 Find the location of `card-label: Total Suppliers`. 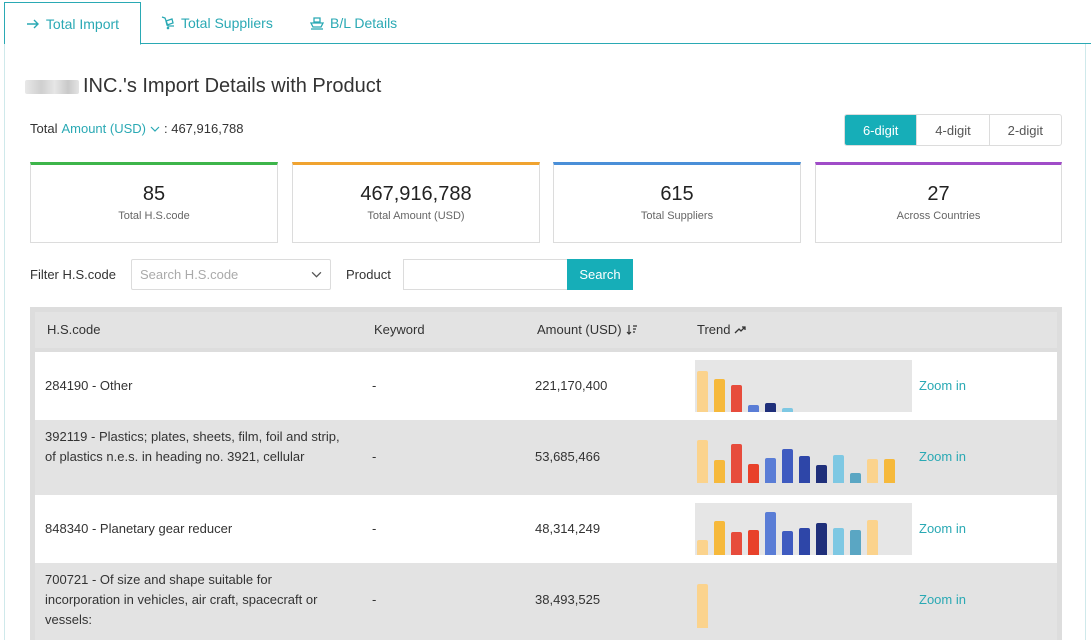

card-label: Total Suppliers is located at coordinates (677, 216).